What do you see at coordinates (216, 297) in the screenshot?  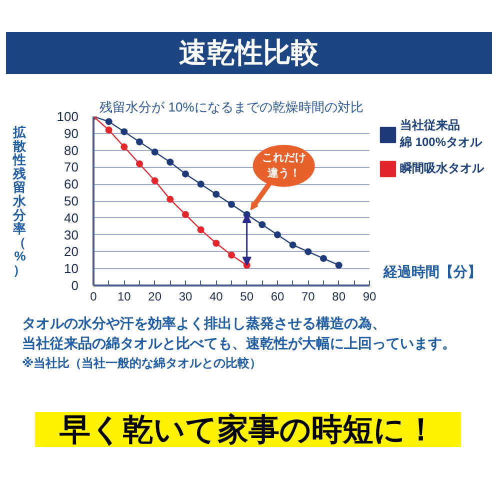 I see `x-tick-label: 40` at bounding box center [216, 297].